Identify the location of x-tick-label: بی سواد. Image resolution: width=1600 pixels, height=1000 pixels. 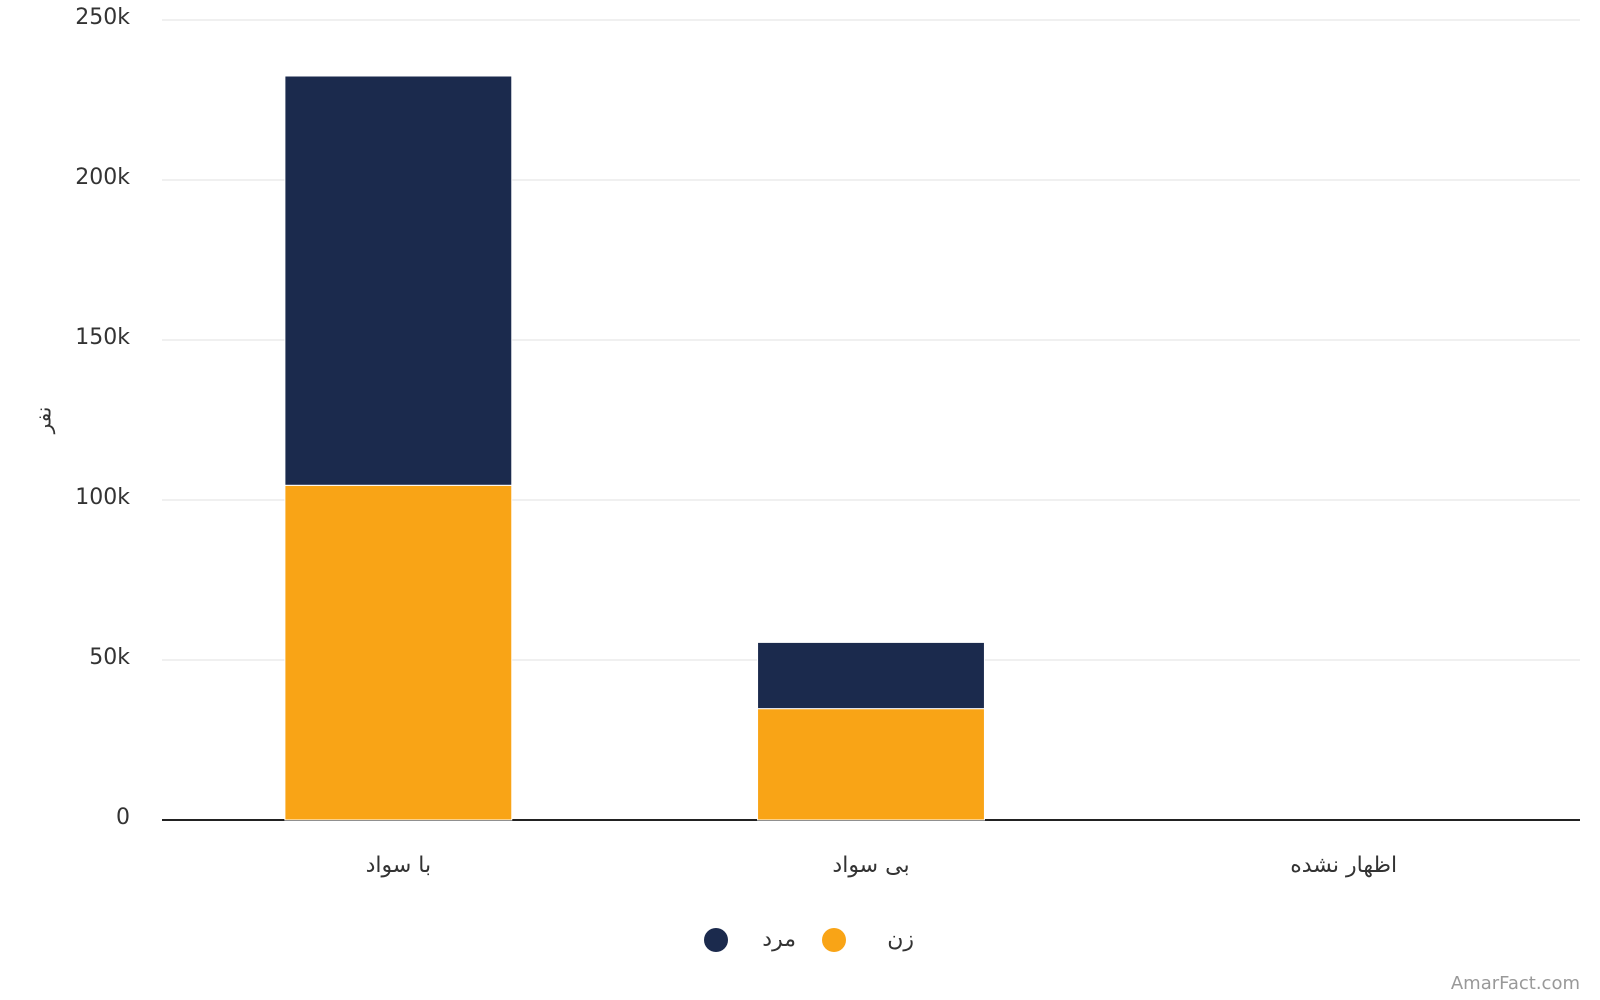
(870, 865).